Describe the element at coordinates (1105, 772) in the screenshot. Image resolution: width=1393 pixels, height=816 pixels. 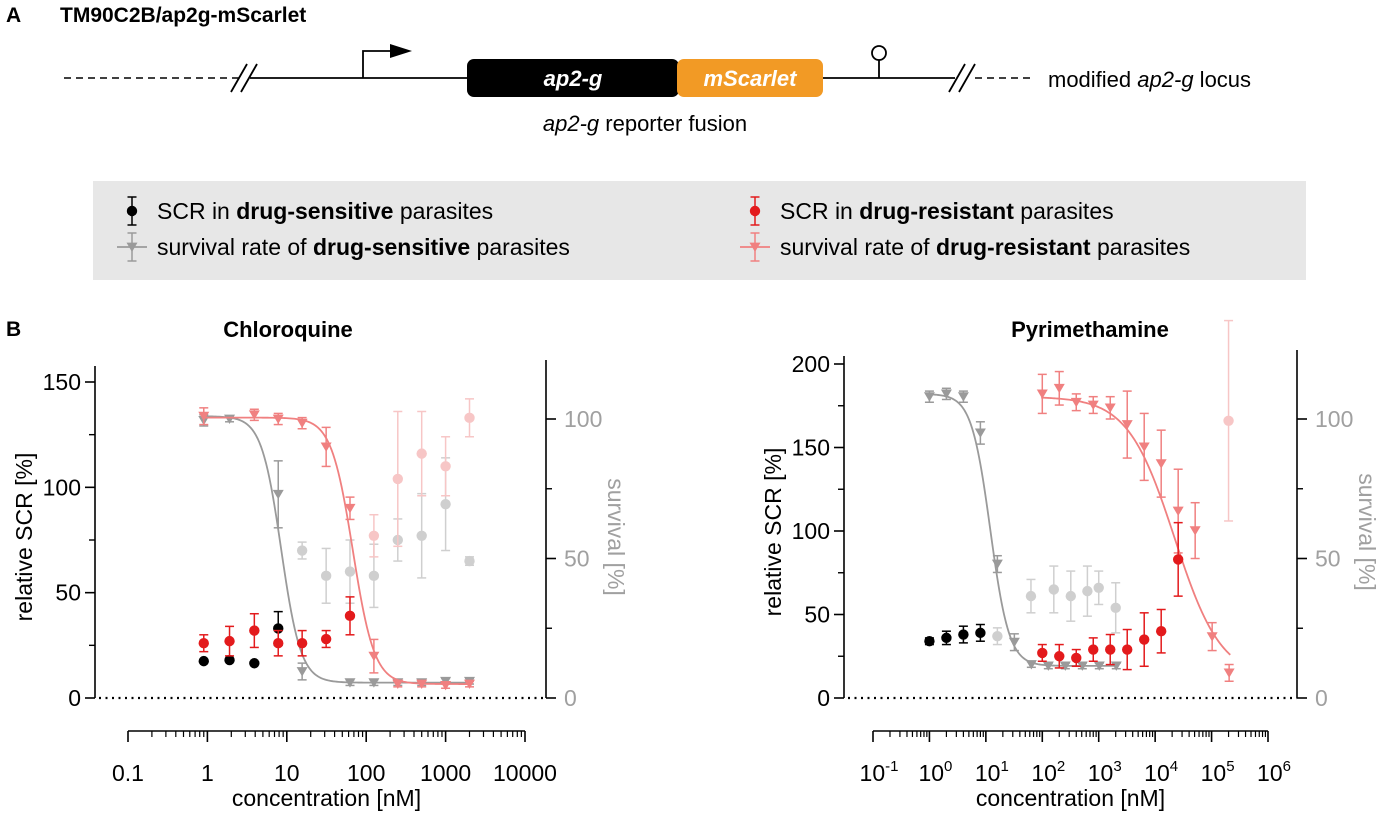
I see `x-tick-label: 10³` at that location.